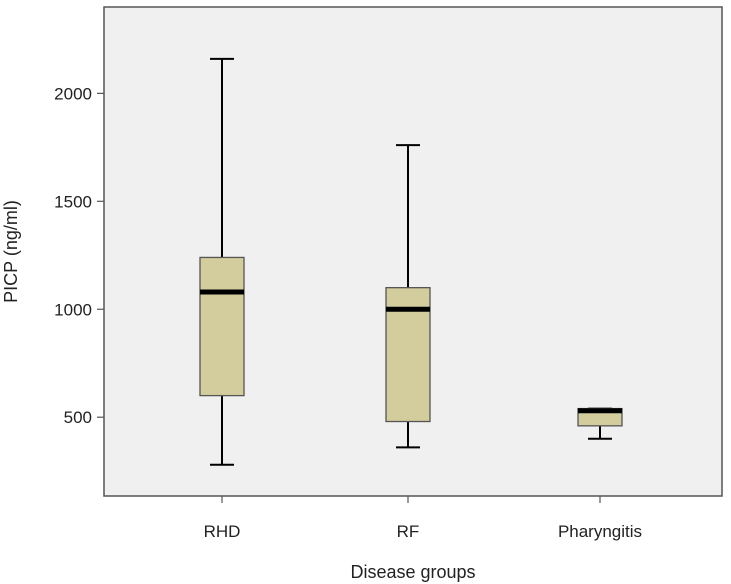 Image resolution: width=731 pixels, height=584 pixels. What do you see at coordinates (600, 531) in the screenshot?
I see `x-tick-label: Pharyngitis` at bounding box center [600, 531].